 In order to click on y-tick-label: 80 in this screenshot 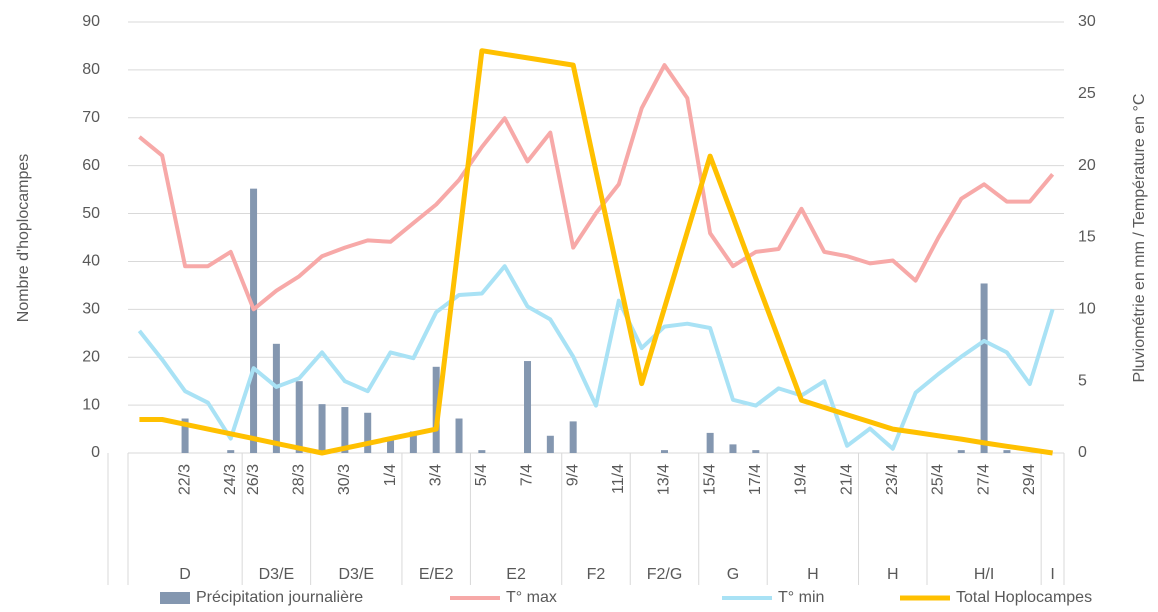, I will do `click(91, 69)`.